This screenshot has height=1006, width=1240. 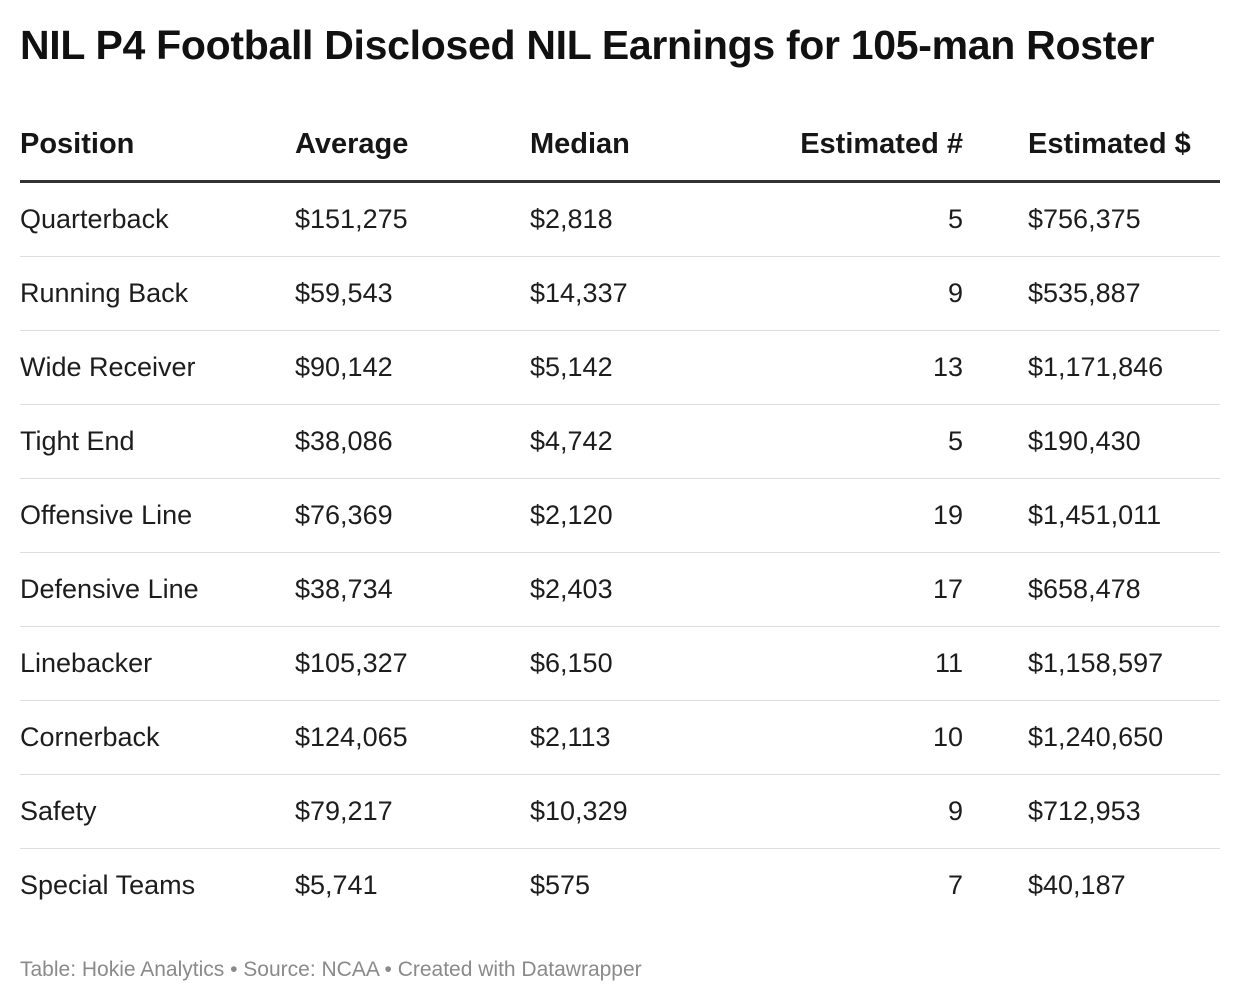 What do you see at coordinates (412, 367) in the screenshot?
I see `cell-average: $90,142` at bounding box center [412, 367].